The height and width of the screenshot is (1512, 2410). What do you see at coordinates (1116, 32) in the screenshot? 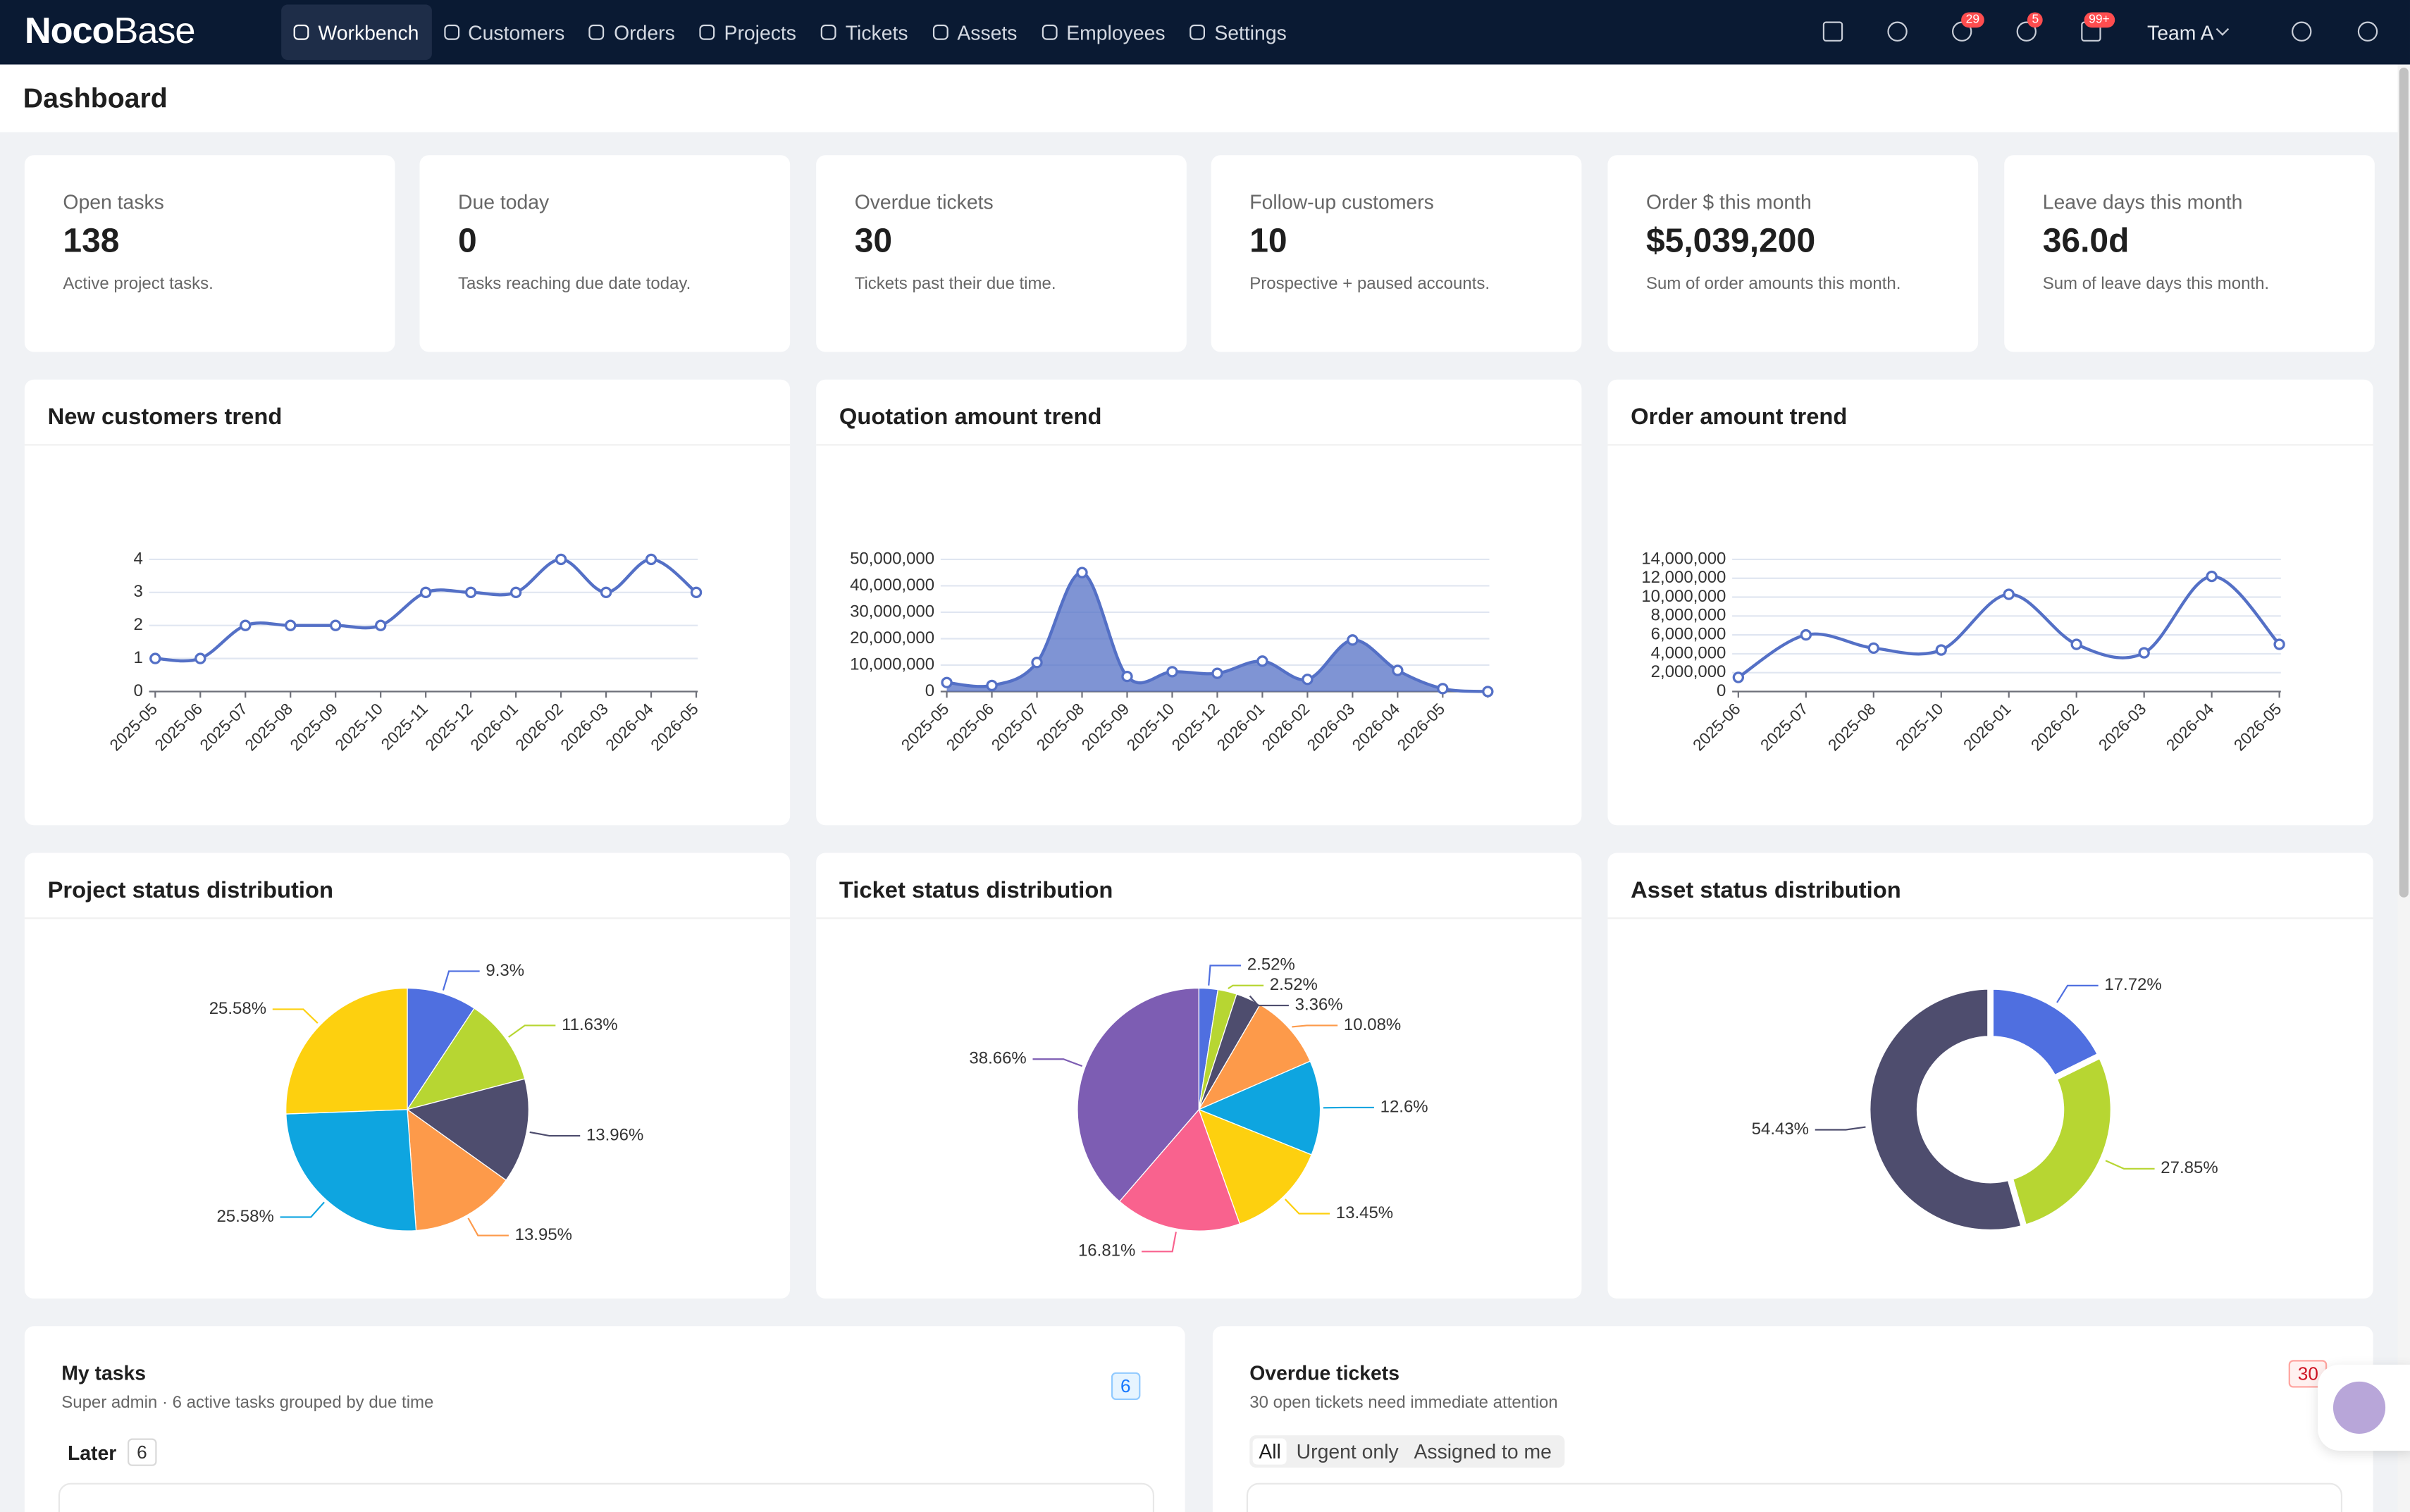
I see `menu-label: Employees` at bounding box center [1116, 32].